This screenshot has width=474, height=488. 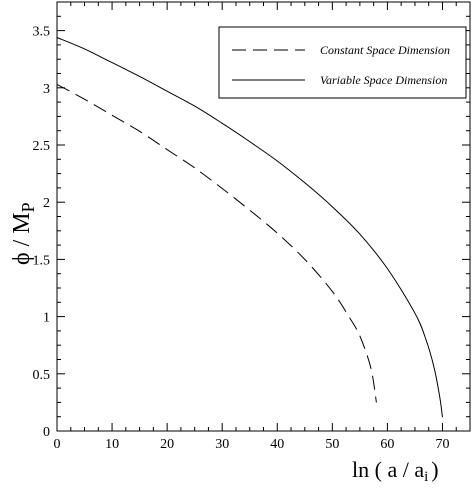 What do you see at coordinates (434, 469) in the screenshot?
I see `x-axis-title-close: )` at bounding box center [434, 469].